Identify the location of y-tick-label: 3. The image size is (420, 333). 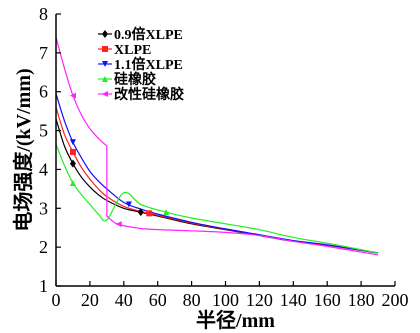
(43, 208).